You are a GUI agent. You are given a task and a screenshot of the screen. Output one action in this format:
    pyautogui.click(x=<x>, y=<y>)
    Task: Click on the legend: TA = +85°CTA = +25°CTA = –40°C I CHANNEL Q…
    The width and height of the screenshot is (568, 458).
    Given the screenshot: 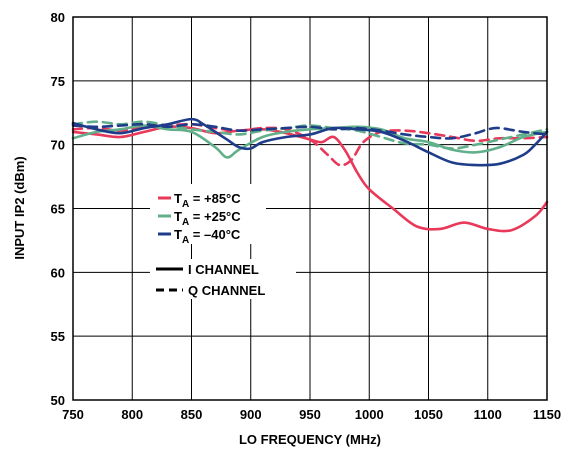 What is the action you would take?
    pyautogui.click(x=223, y=241)
    